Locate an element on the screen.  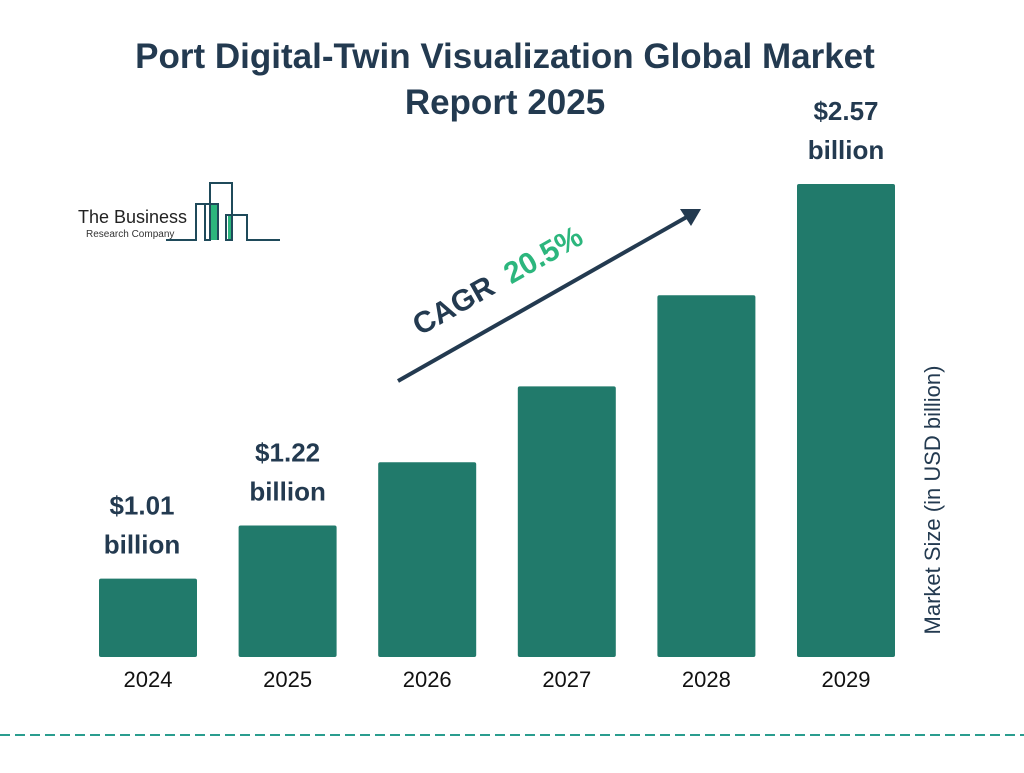
x-tick-label: 2026 is located at coordinates (427, 679).